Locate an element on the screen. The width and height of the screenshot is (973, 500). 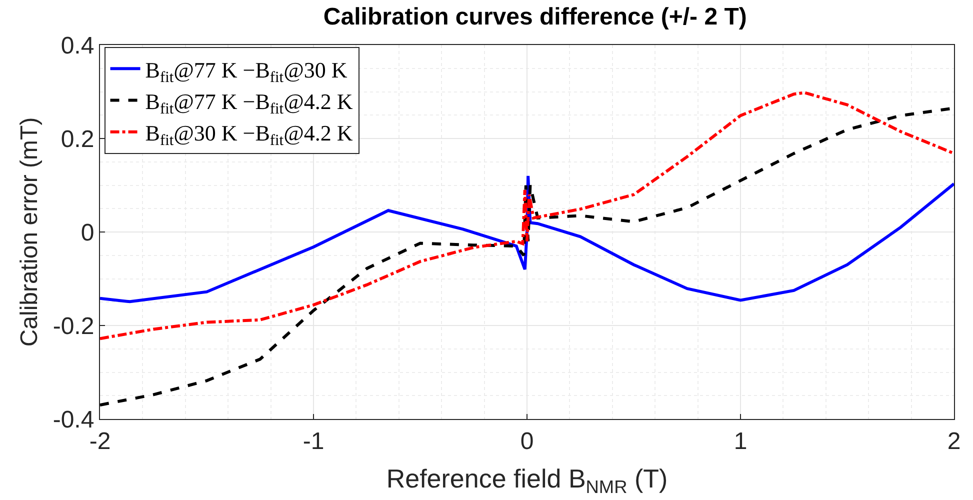
y-tick-label: 0.2 is located at coordinates (77, 139).